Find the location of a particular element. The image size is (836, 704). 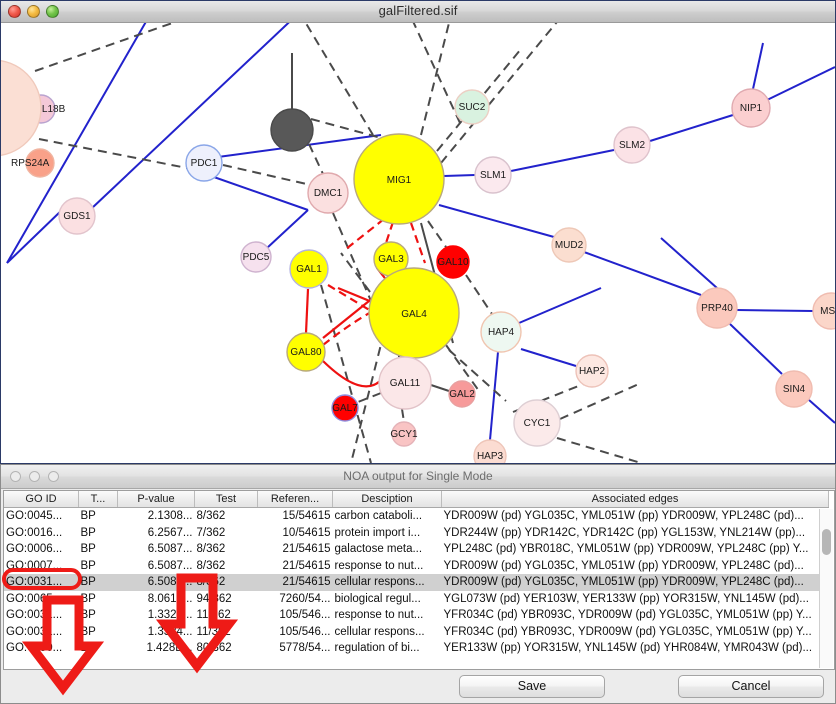

network-node-CYC1: CYC1 is located at coordinates (537, 423).